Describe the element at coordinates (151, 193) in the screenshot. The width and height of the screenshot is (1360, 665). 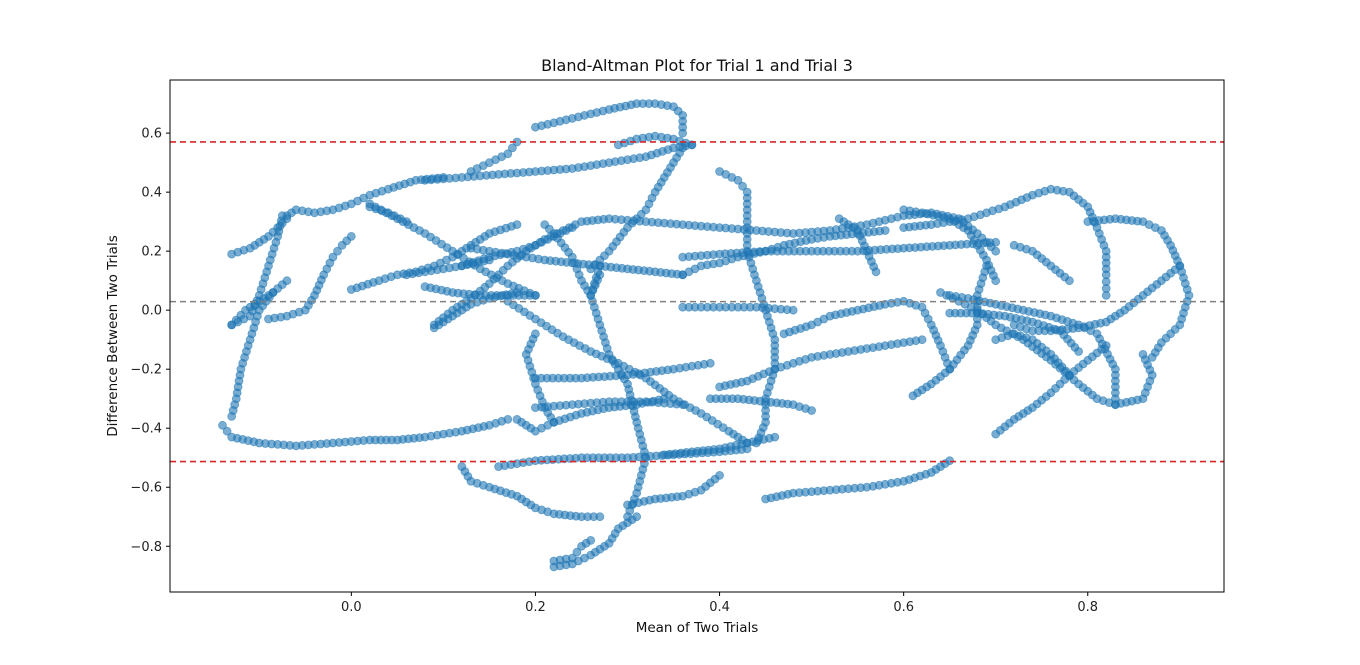
I see `y-tick-label: 0.4` at that location.